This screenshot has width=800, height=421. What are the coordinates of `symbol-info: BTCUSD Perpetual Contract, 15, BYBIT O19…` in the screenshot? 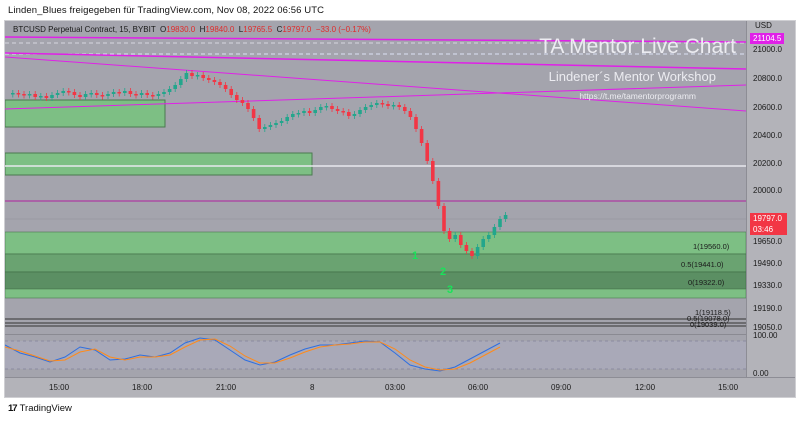 It's located at (192, 29).